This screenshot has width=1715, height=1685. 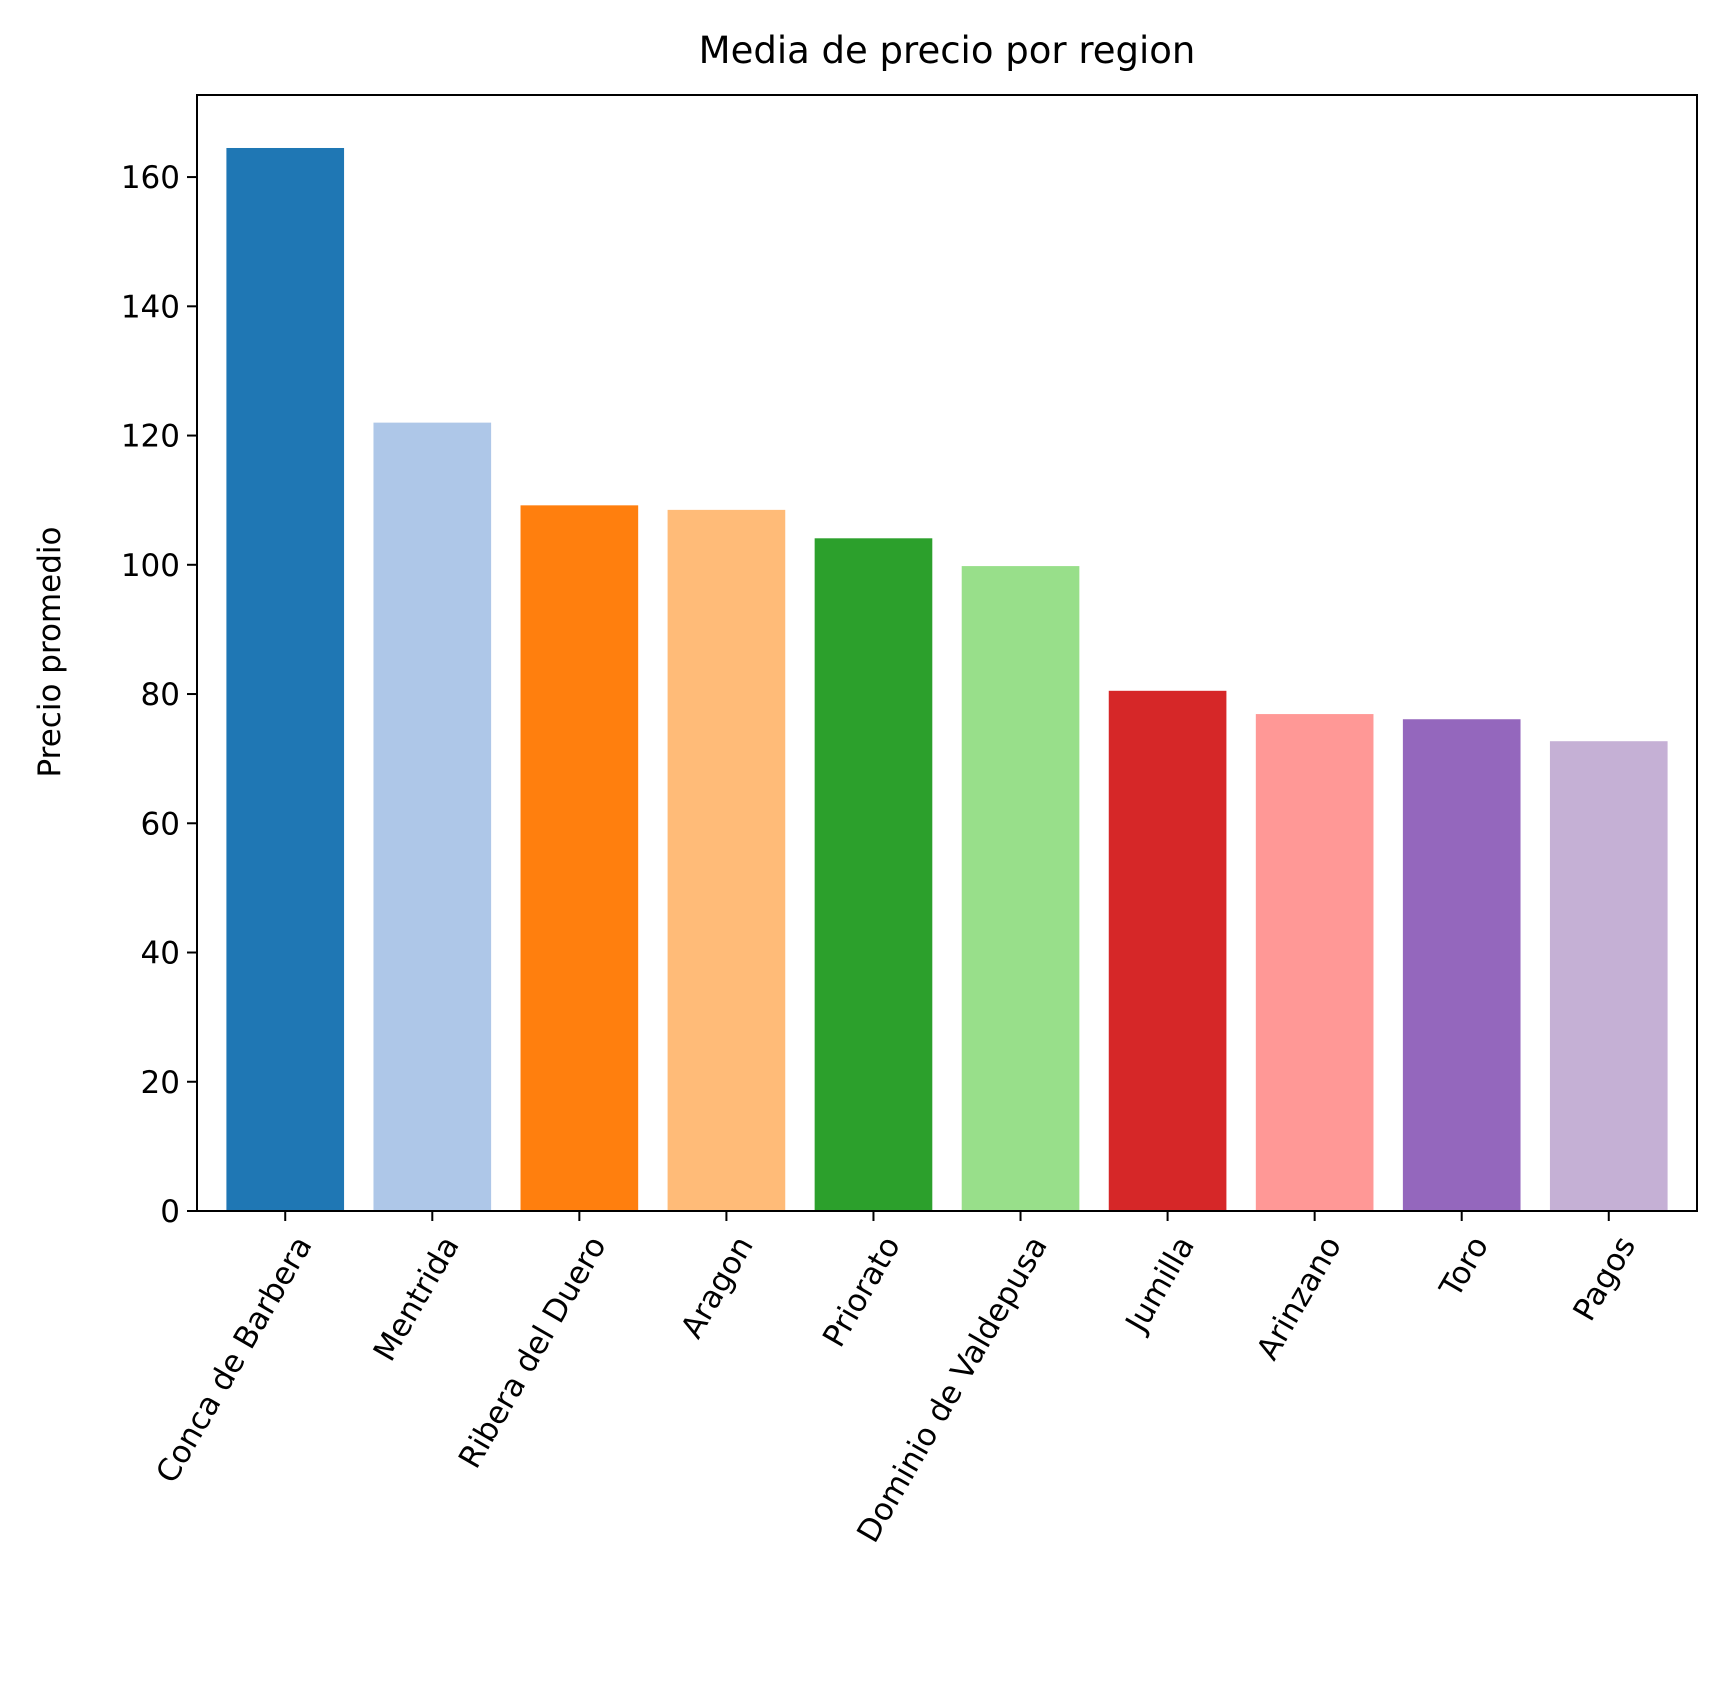 I want to click on y-tick-label-0: 0, so click(x=170, y=1212).